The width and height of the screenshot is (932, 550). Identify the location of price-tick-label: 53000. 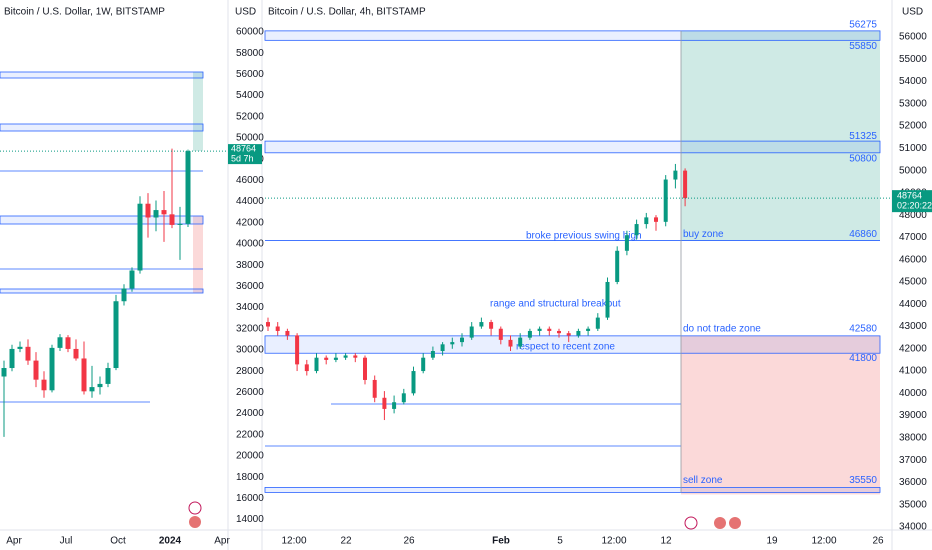
(913, 103).